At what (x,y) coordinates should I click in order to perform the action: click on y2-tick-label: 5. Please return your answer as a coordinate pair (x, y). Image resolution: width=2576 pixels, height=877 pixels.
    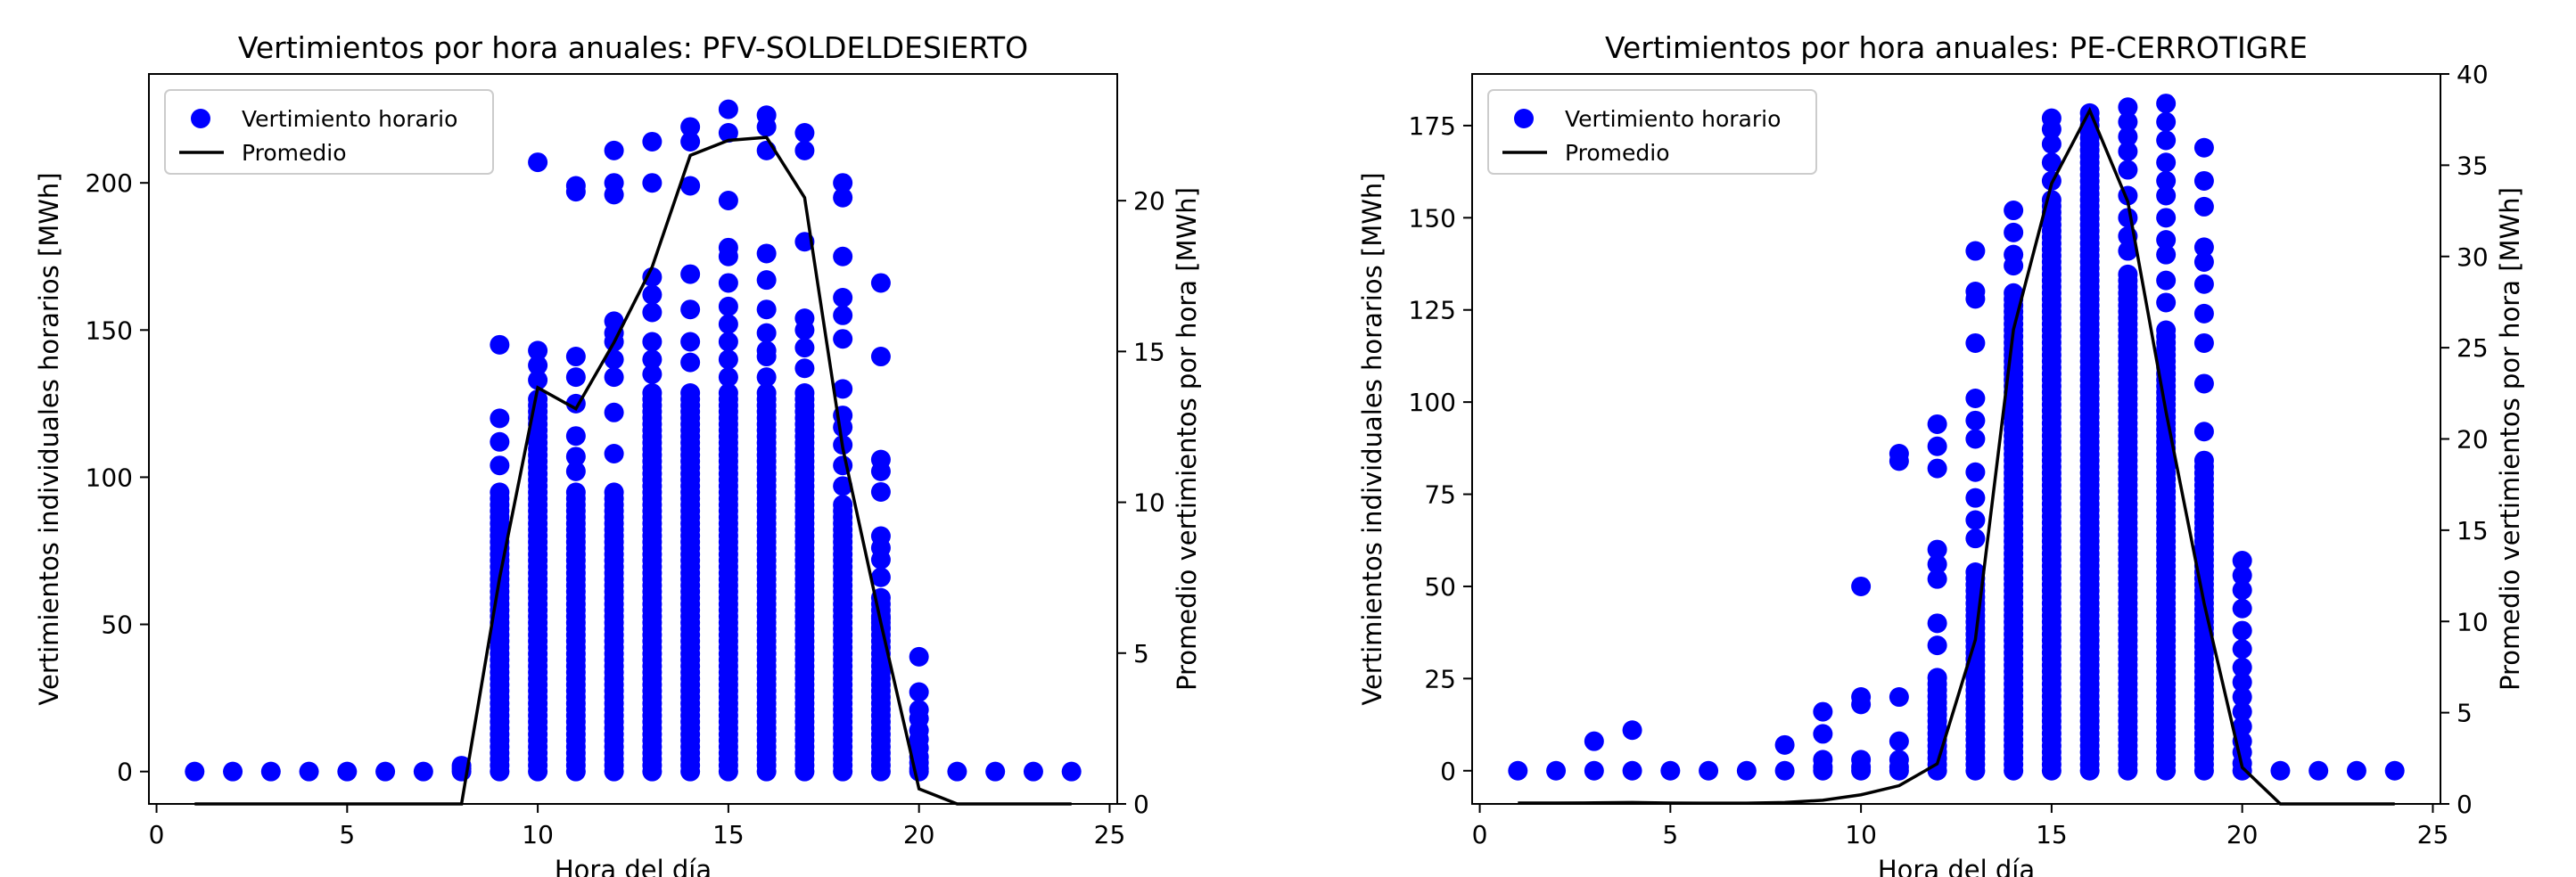
    Looking at the image, I should click on (2465, 713).